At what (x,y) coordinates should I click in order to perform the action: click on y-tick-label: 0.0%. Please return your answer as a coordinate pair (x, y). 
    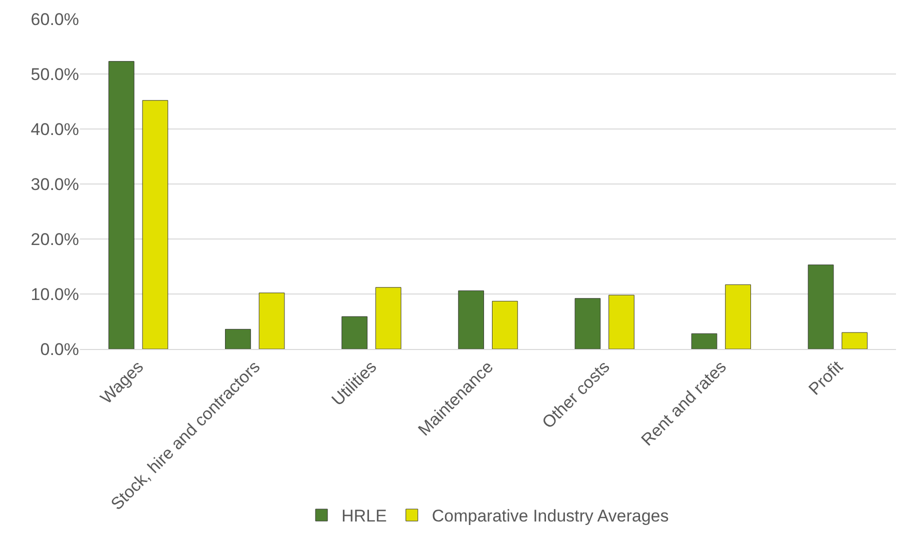
    Looking at the image, I should click on (59, 349).